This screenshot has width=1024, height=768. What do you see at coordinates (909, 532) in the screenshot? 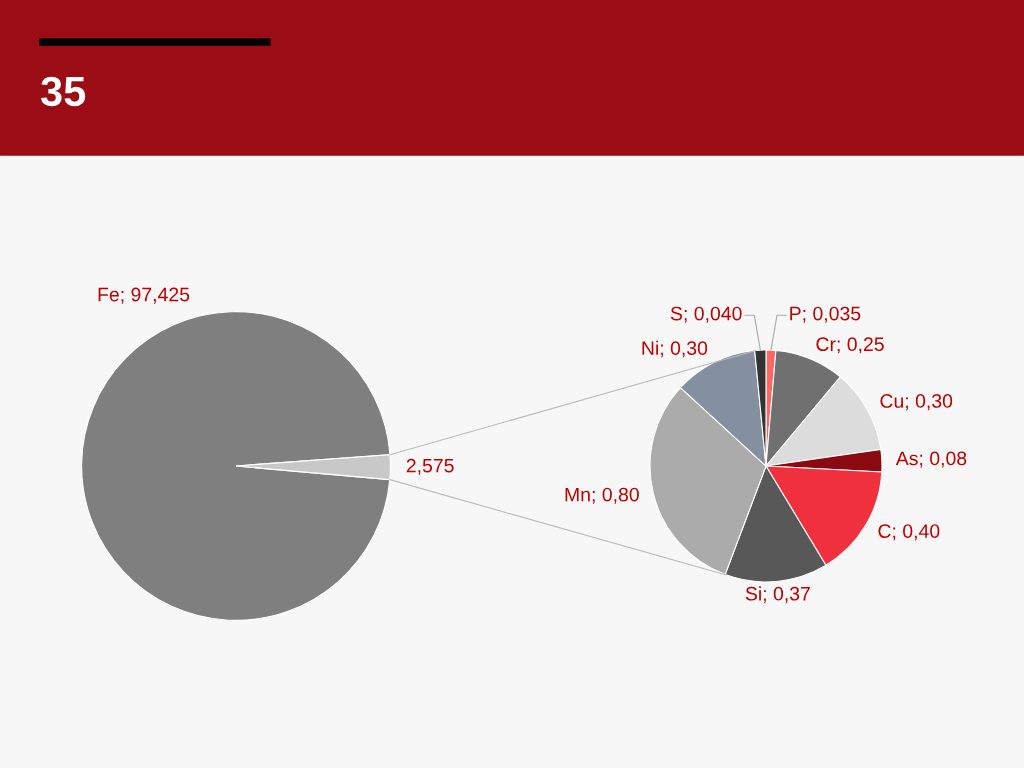
I see `slice-label: C; 0,40` at bounding box center [909, 532].